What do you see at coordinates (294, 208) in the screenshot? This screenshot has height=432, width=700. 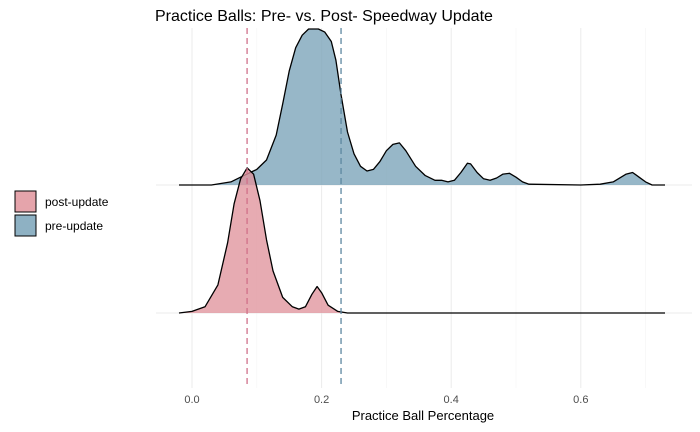 I see `mean-lines` at bounding box center [294, 208].